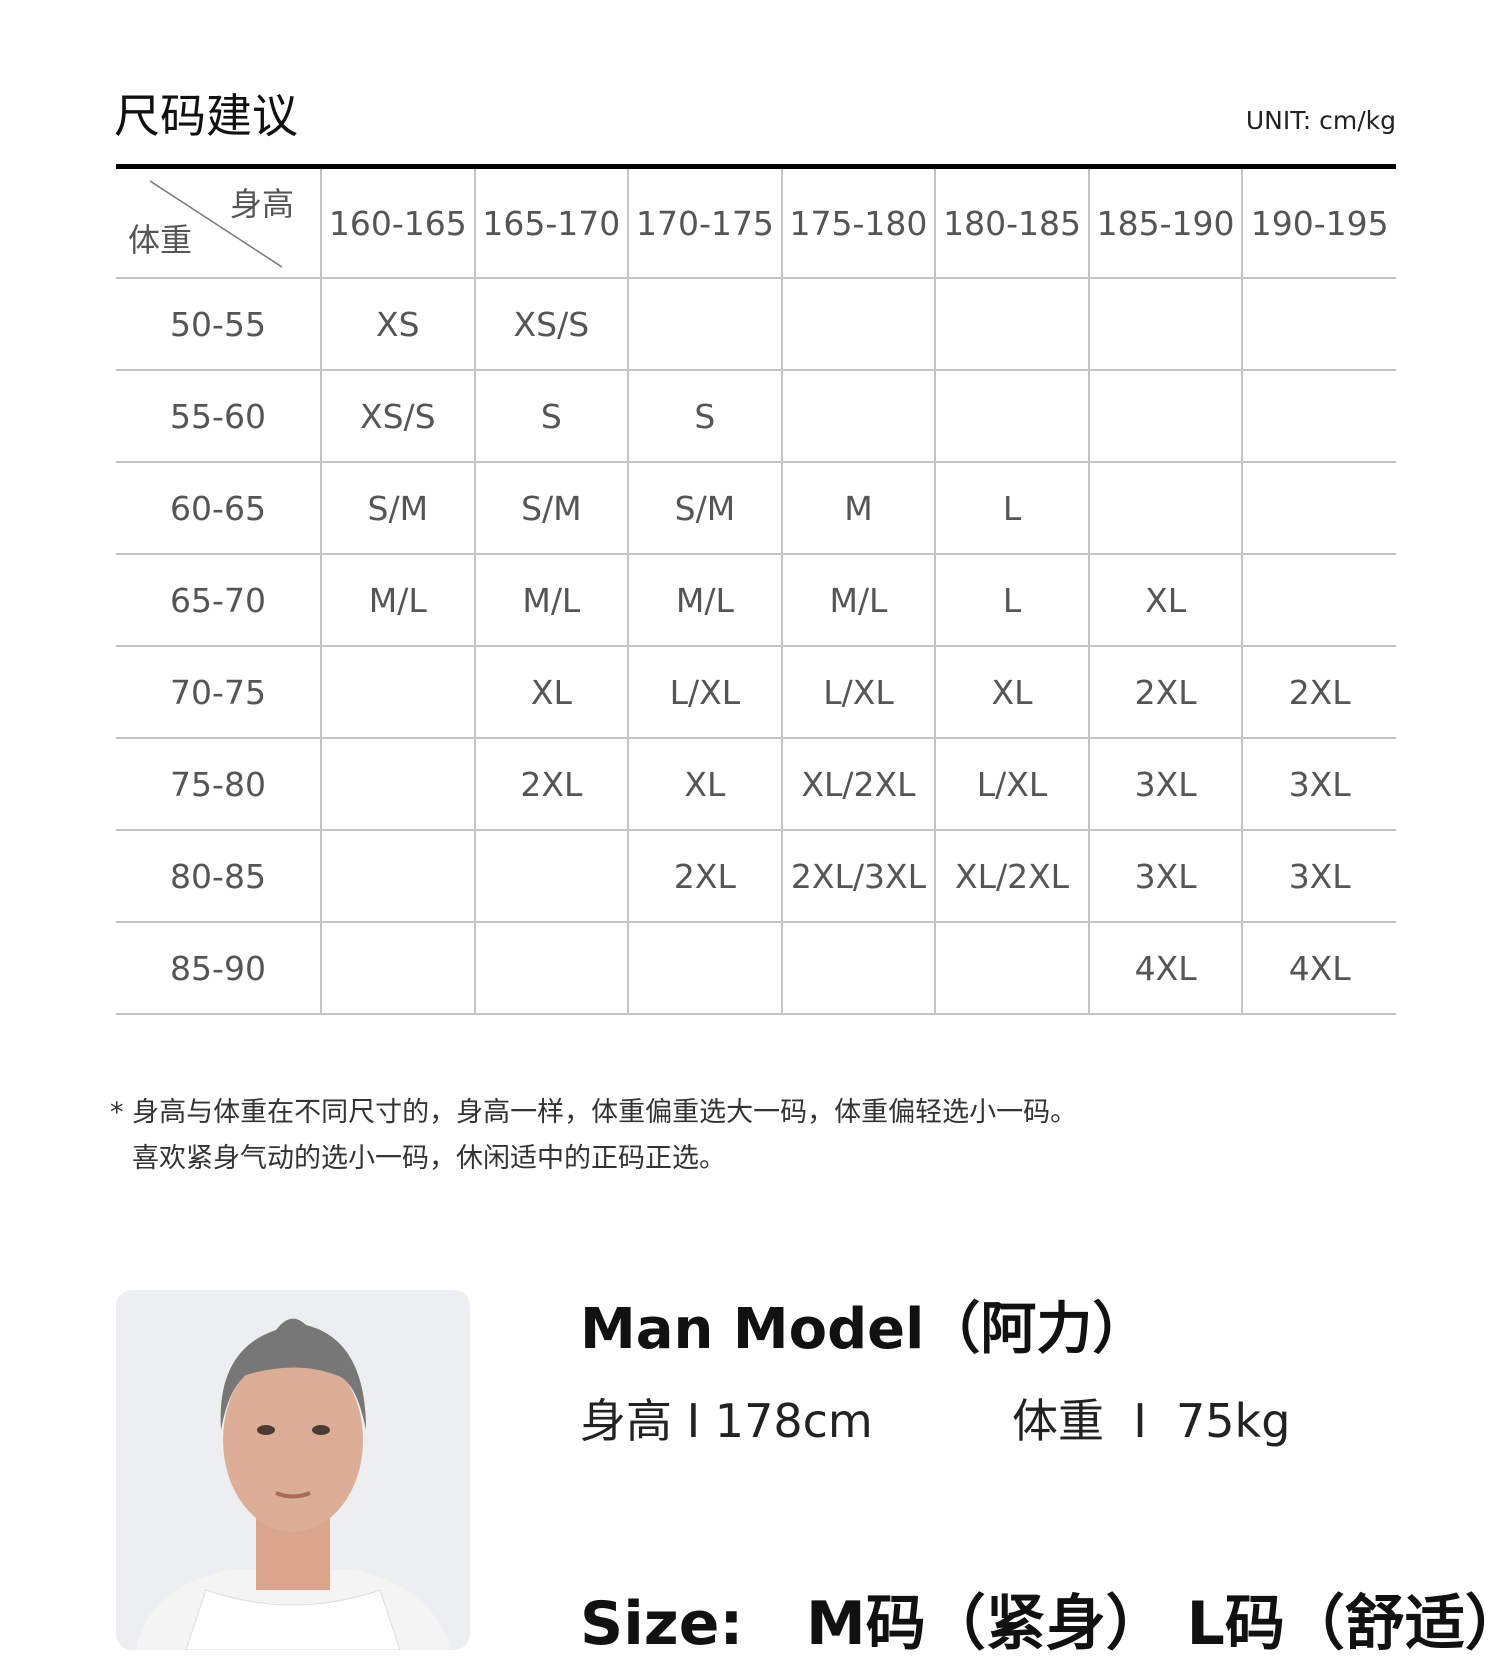 The height and width of the screenshot is (1662, 1500). What do you see at coordinates (1165, 224) in the screenshot?
I see `height-header-cell: 185-190` at bounding box center [1165, 224].